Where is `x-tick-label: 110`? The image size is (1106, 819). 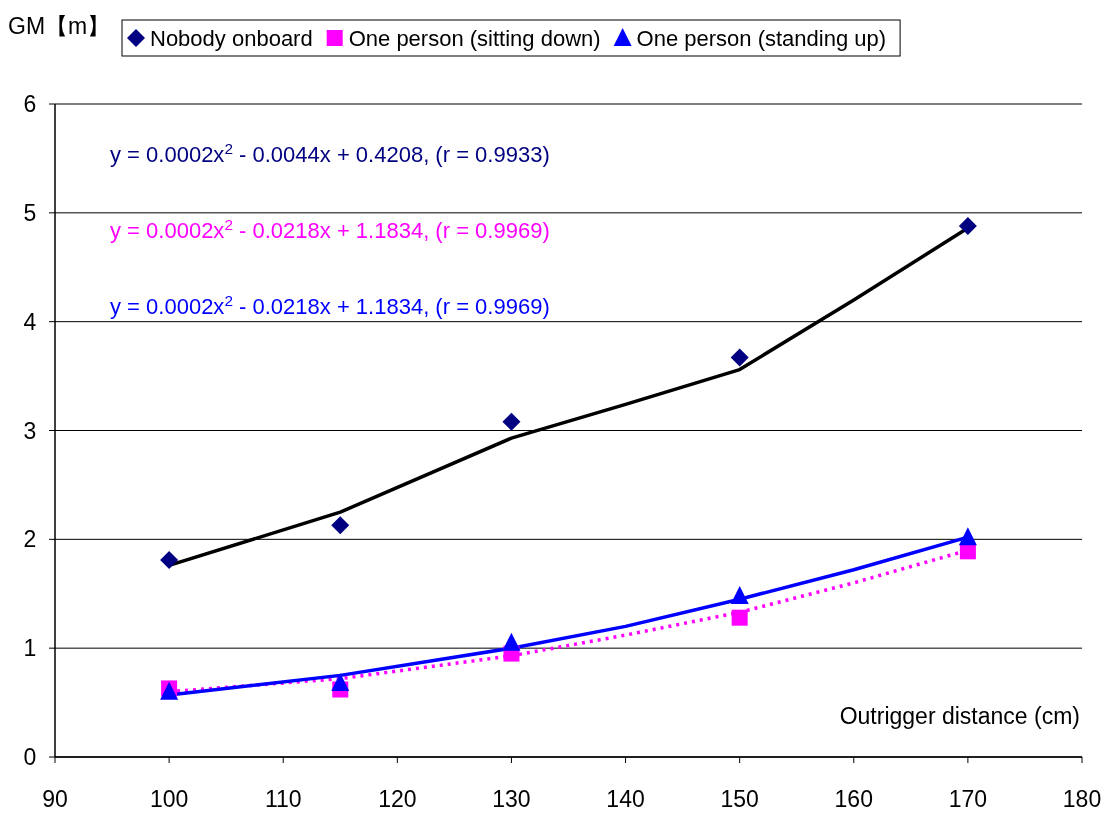
x-tick-label: 110 is located at coordinates (283, 799).